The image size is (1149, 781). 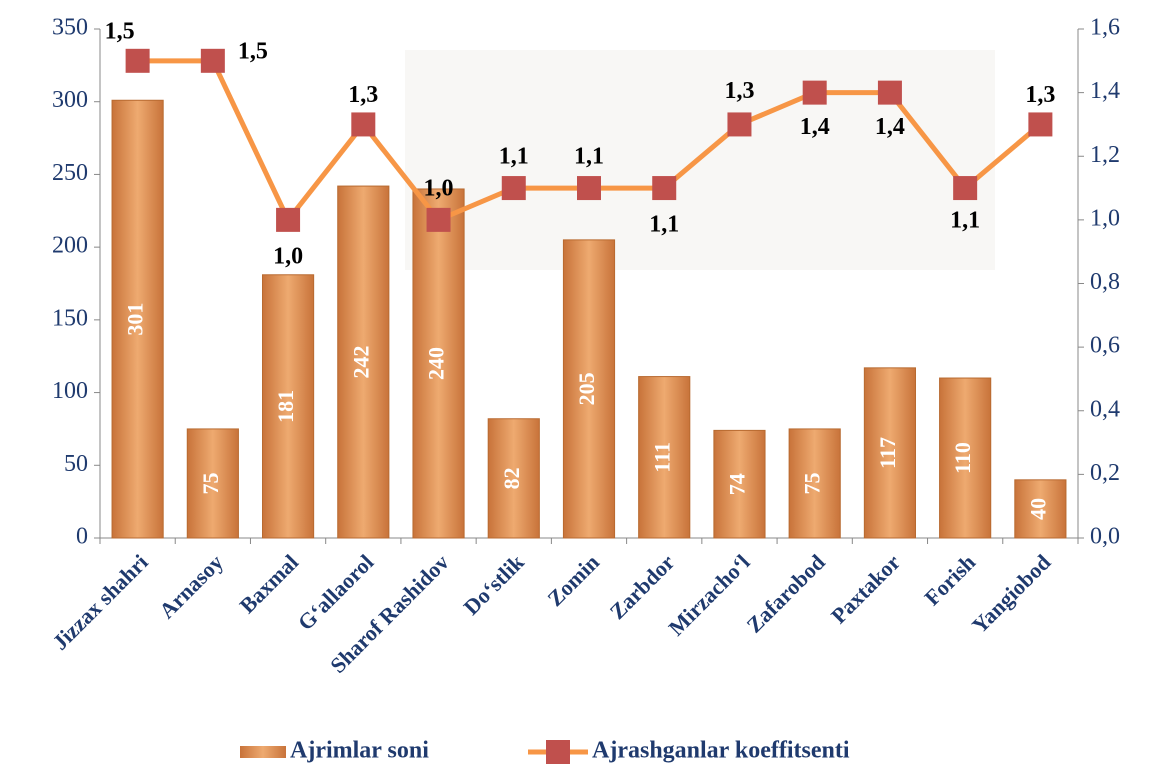 I want to click on x-tick-label: Jizzax shahri, so click(x=99, y=601).